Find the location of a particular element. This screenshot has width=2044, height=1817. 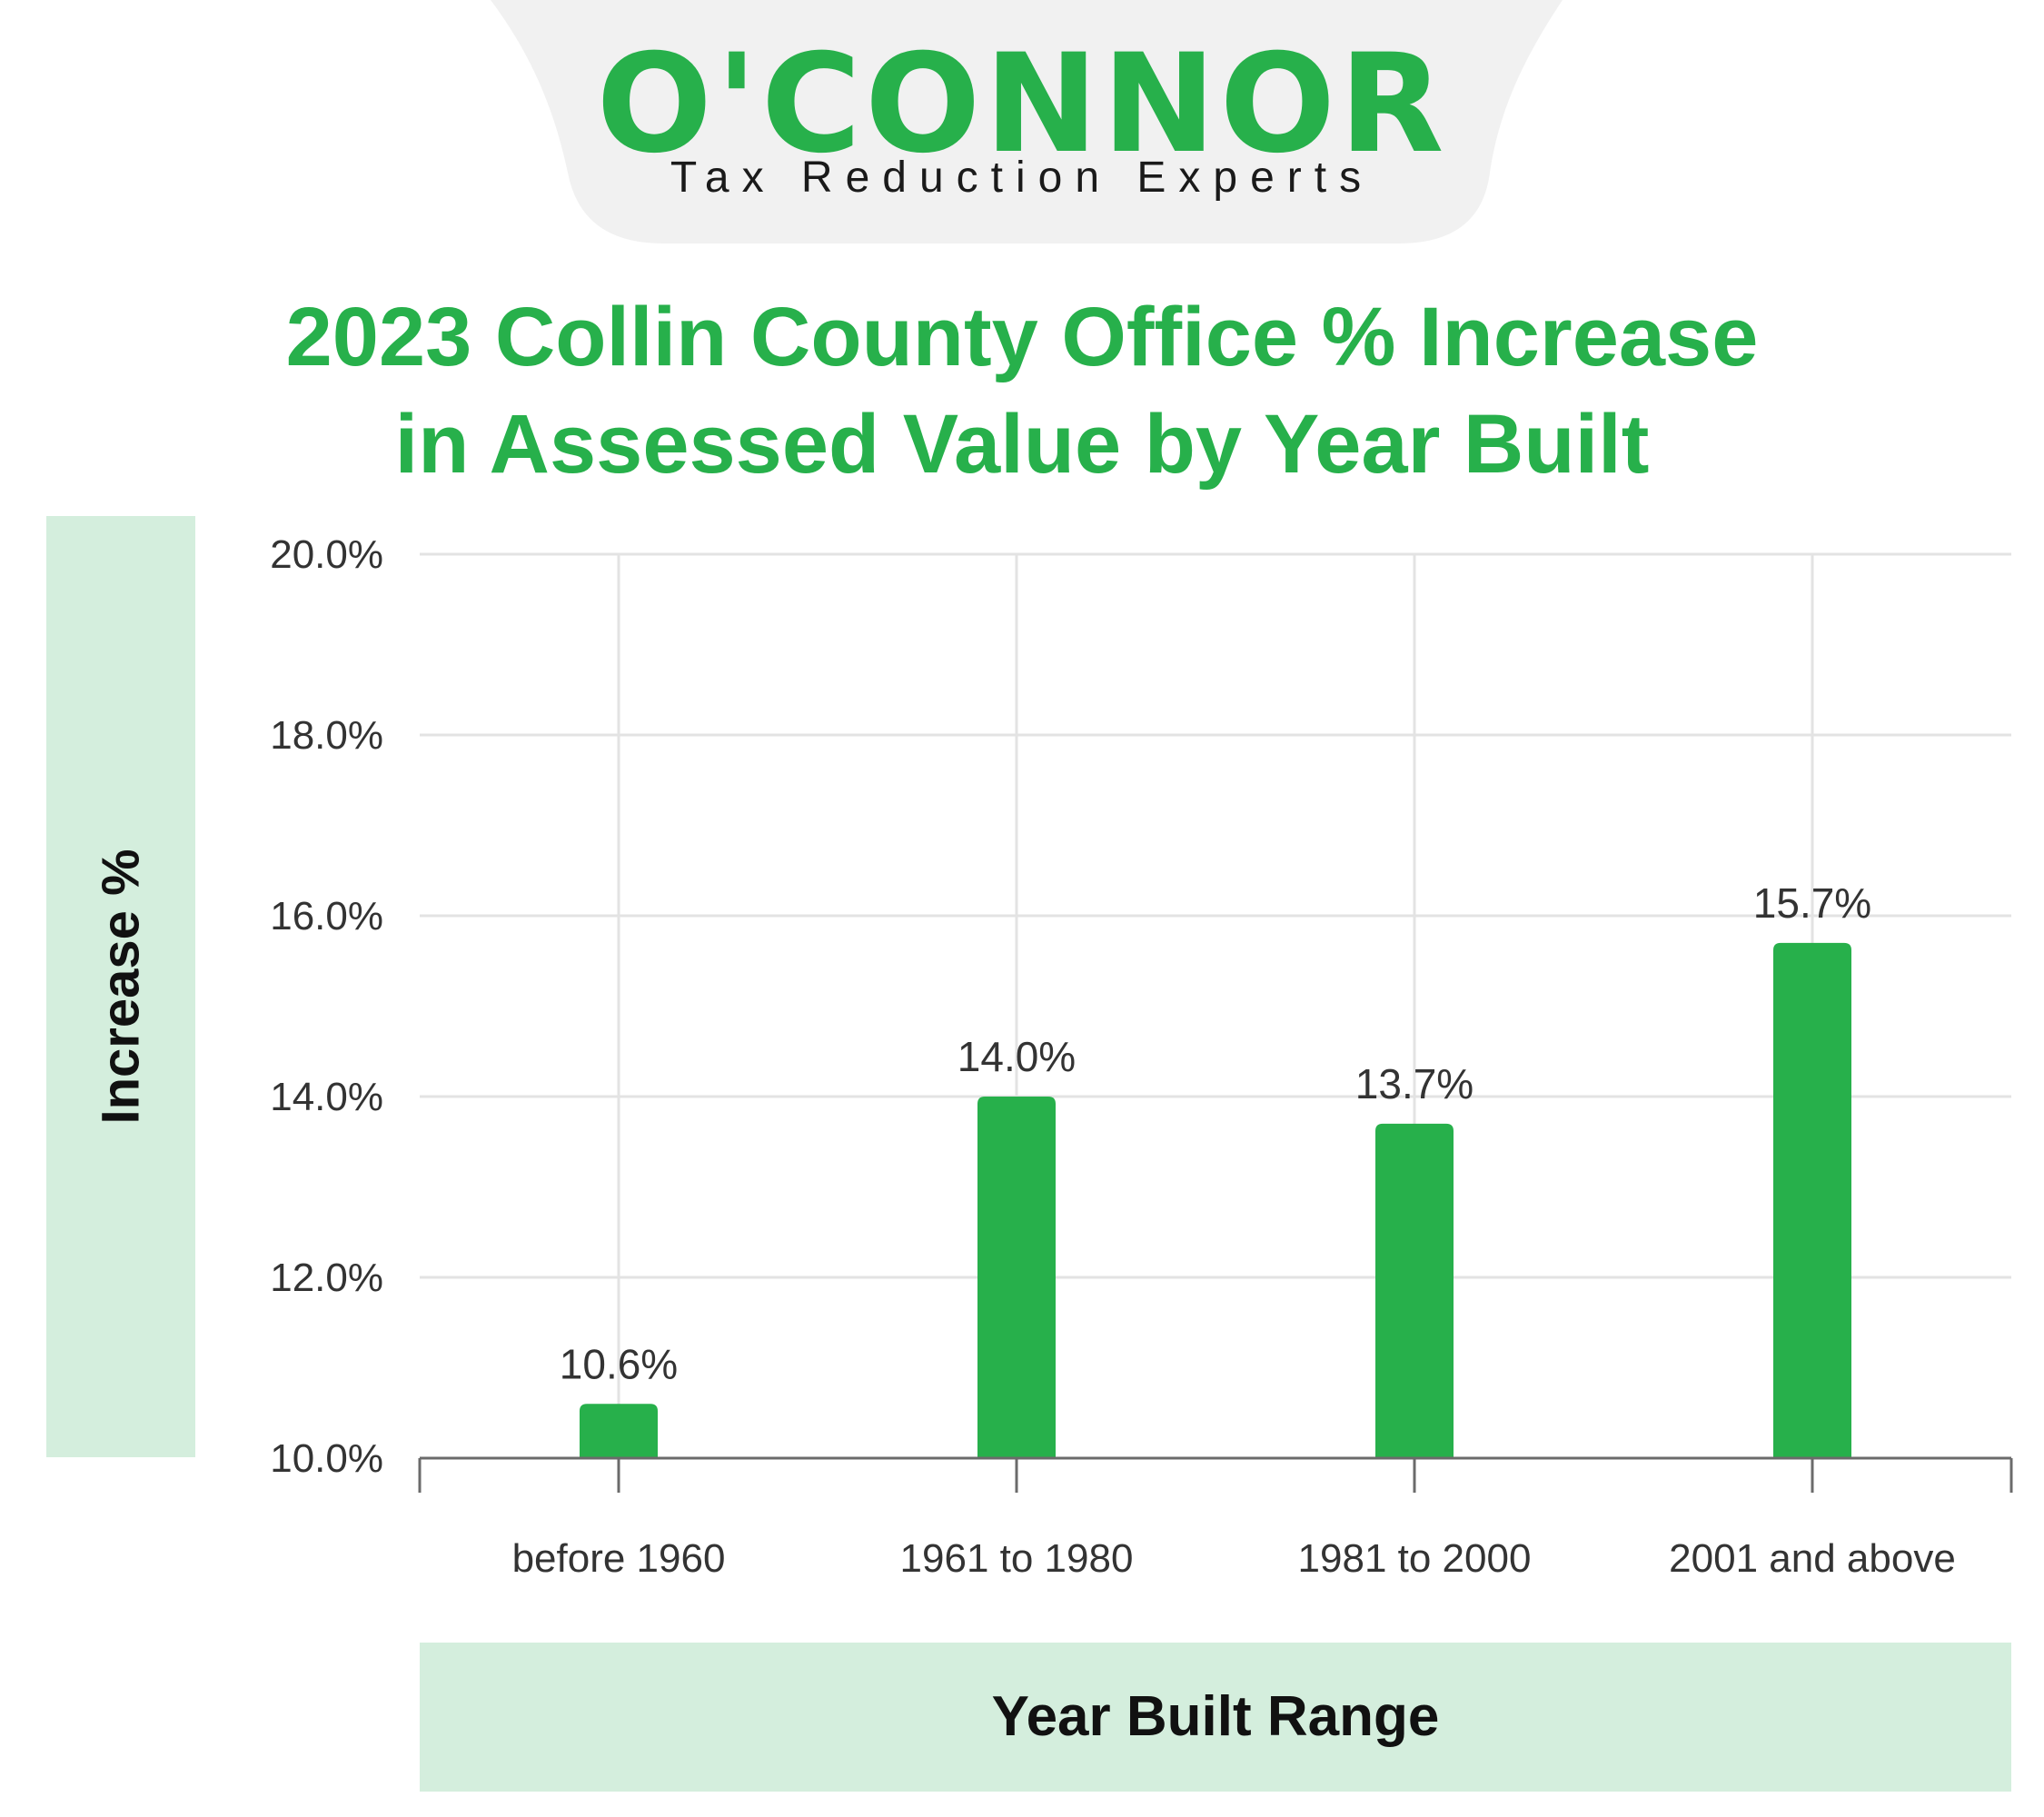

y-tick-label: 10.0% is located at coordinates (327, 1458).